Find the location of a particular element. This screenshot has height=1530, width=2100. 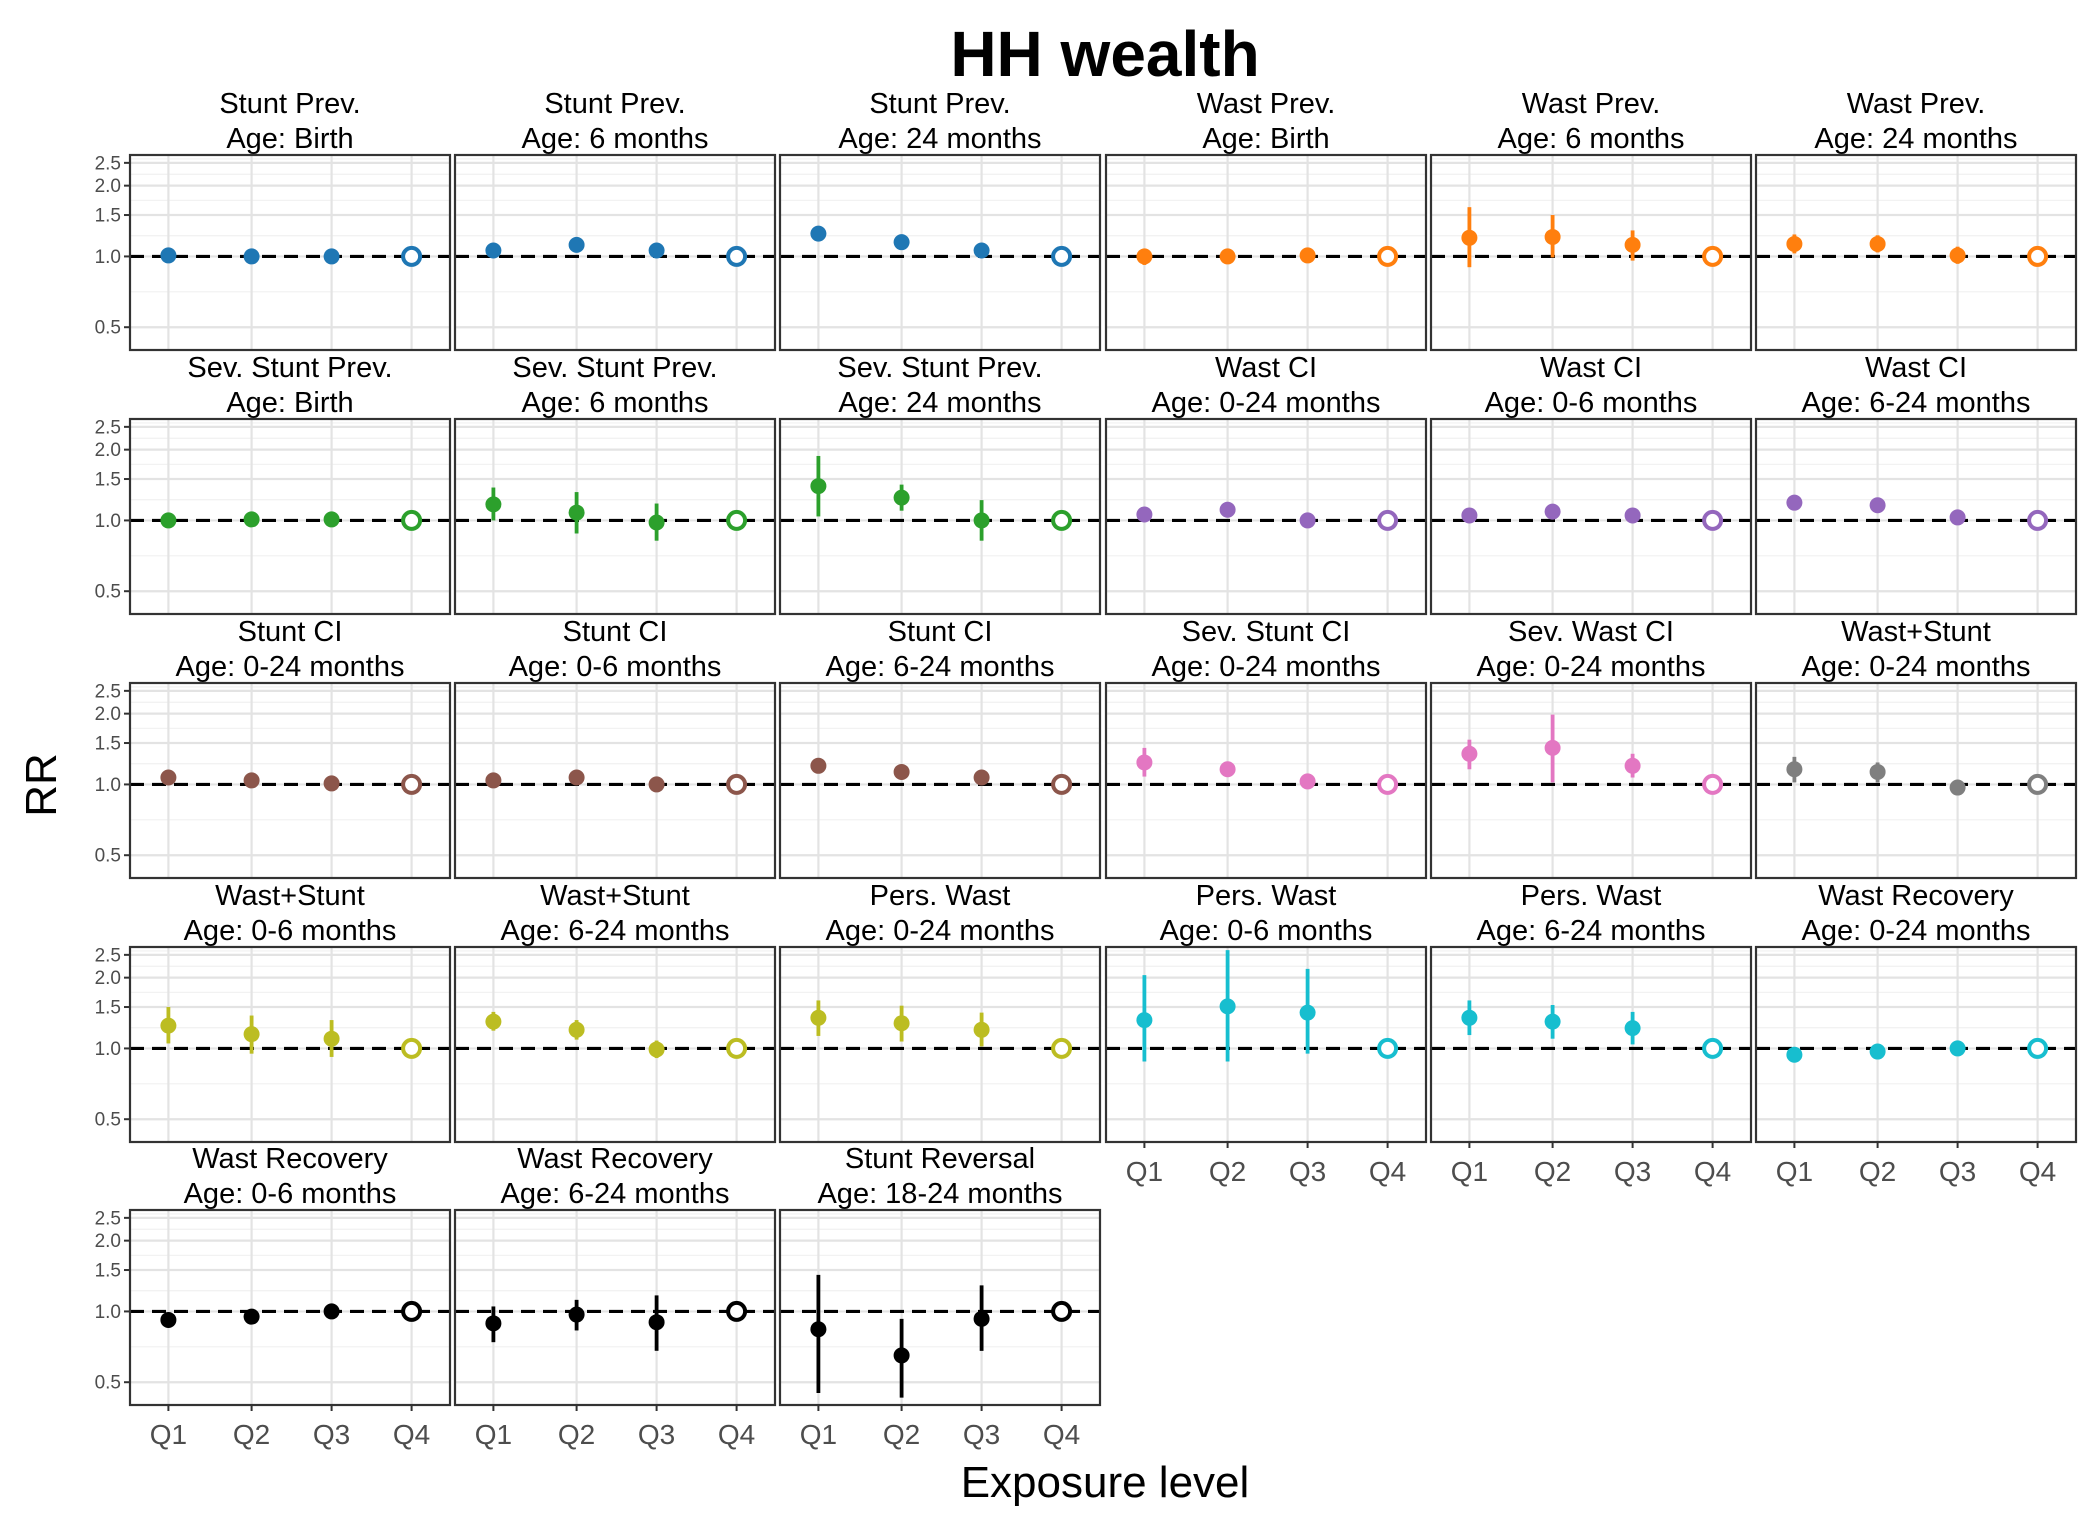

y-tick-label: 1.0 is located at coordinates (108, 785).